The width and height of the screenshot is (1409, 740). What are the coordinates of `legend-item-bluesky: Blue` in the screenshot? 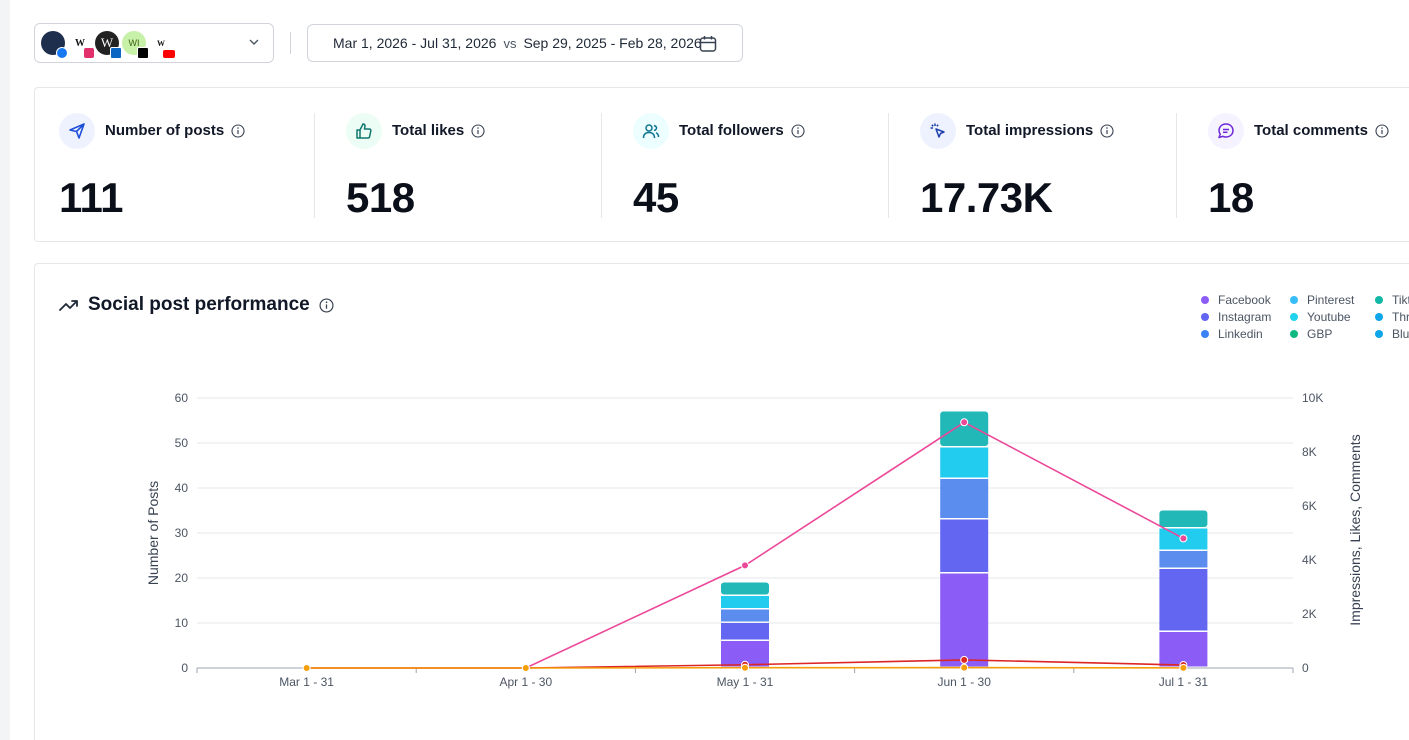 It's located at (1392, 333).